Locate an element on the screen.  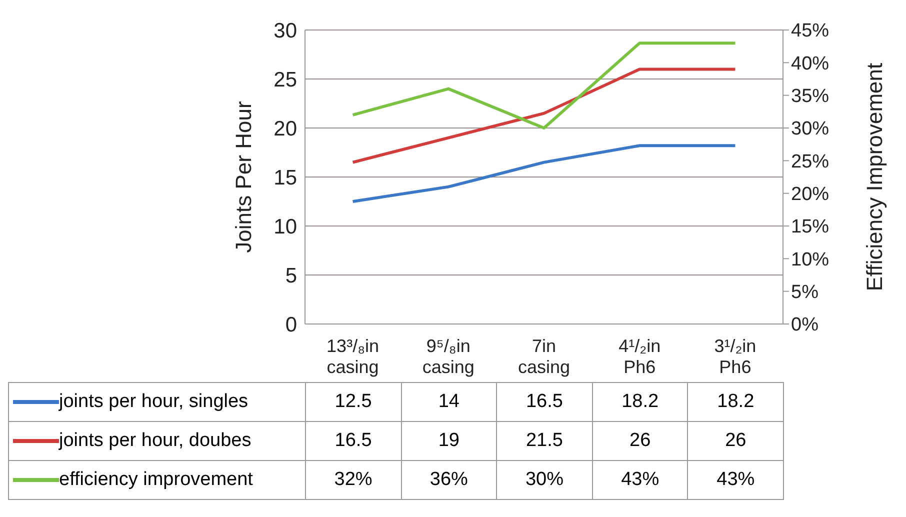
x-tick-label: 3¹/₂in Ph6 is located at coordinates (735, 356).